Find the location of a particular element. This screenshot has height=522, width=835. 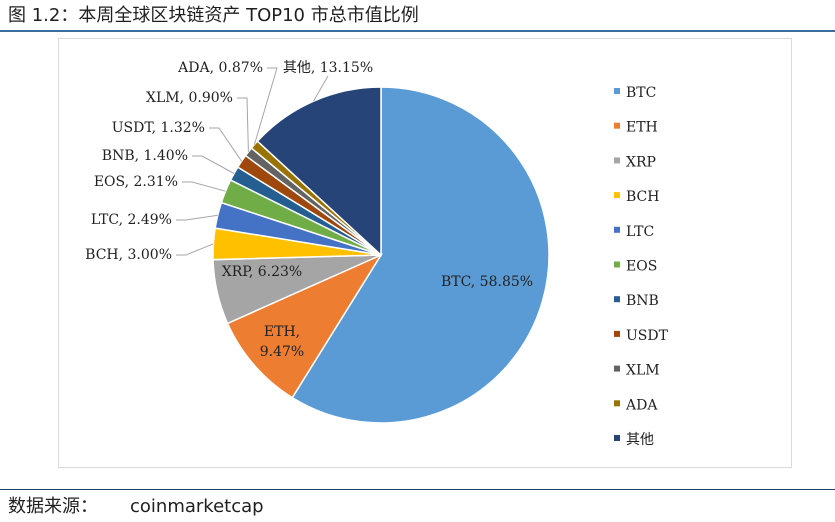

legend-label-ada: ADA is located at coordinates (641, 405).